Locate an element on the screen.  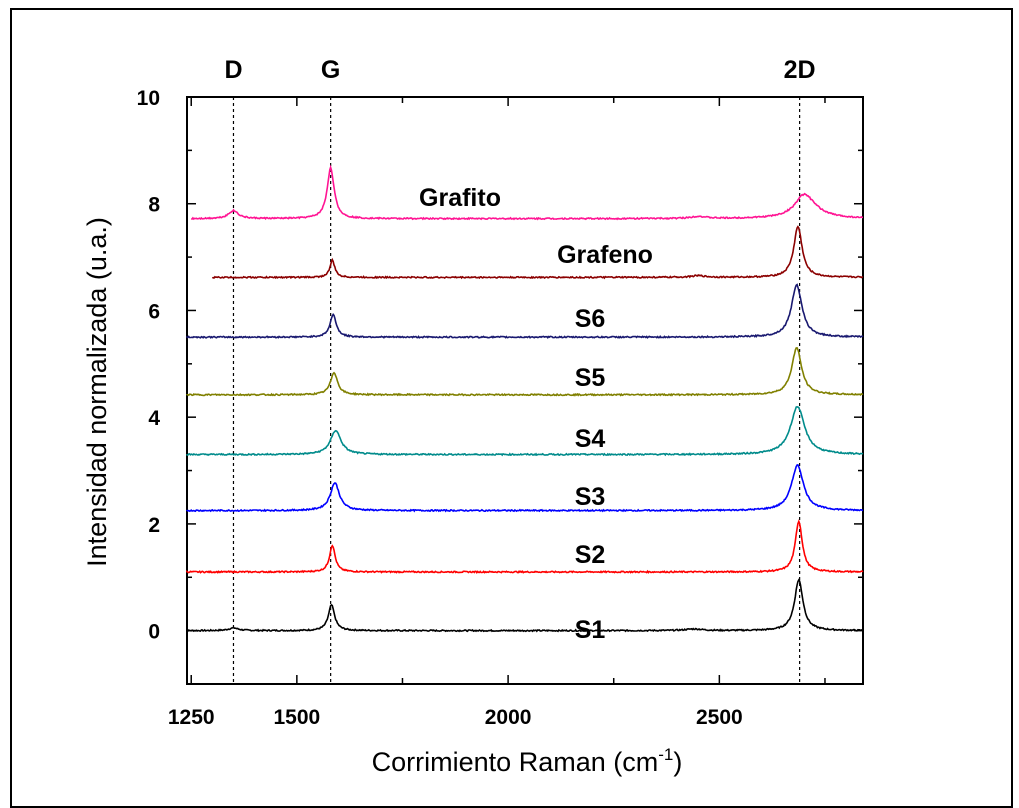
band-label-d: D is located at coordinates (233, 70).